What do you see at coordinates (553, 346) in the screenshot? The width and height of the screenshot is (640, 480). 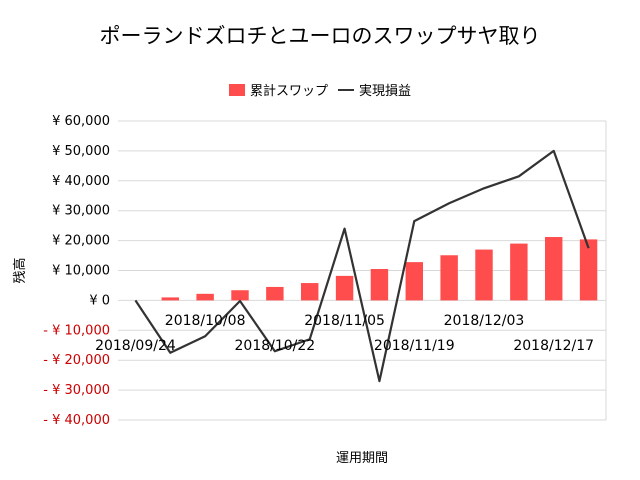 I see `x-tick-label: 2018/12/17` at bounding box center [553, 346].